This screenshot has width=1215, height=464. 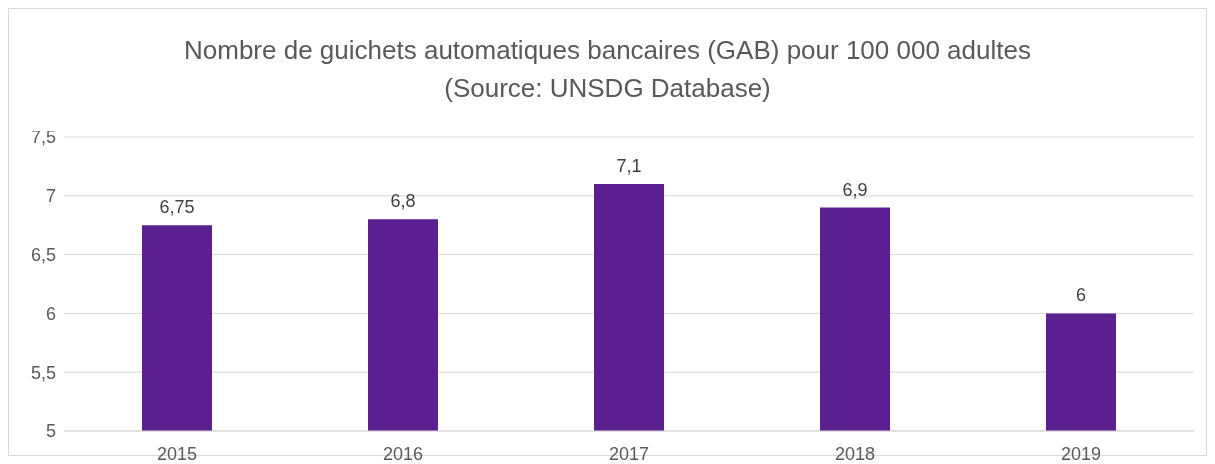 What do you see at coordinates (855, 189) in the screenshot?
I see `data-label: 6,9` at bounding box center [855, 189].